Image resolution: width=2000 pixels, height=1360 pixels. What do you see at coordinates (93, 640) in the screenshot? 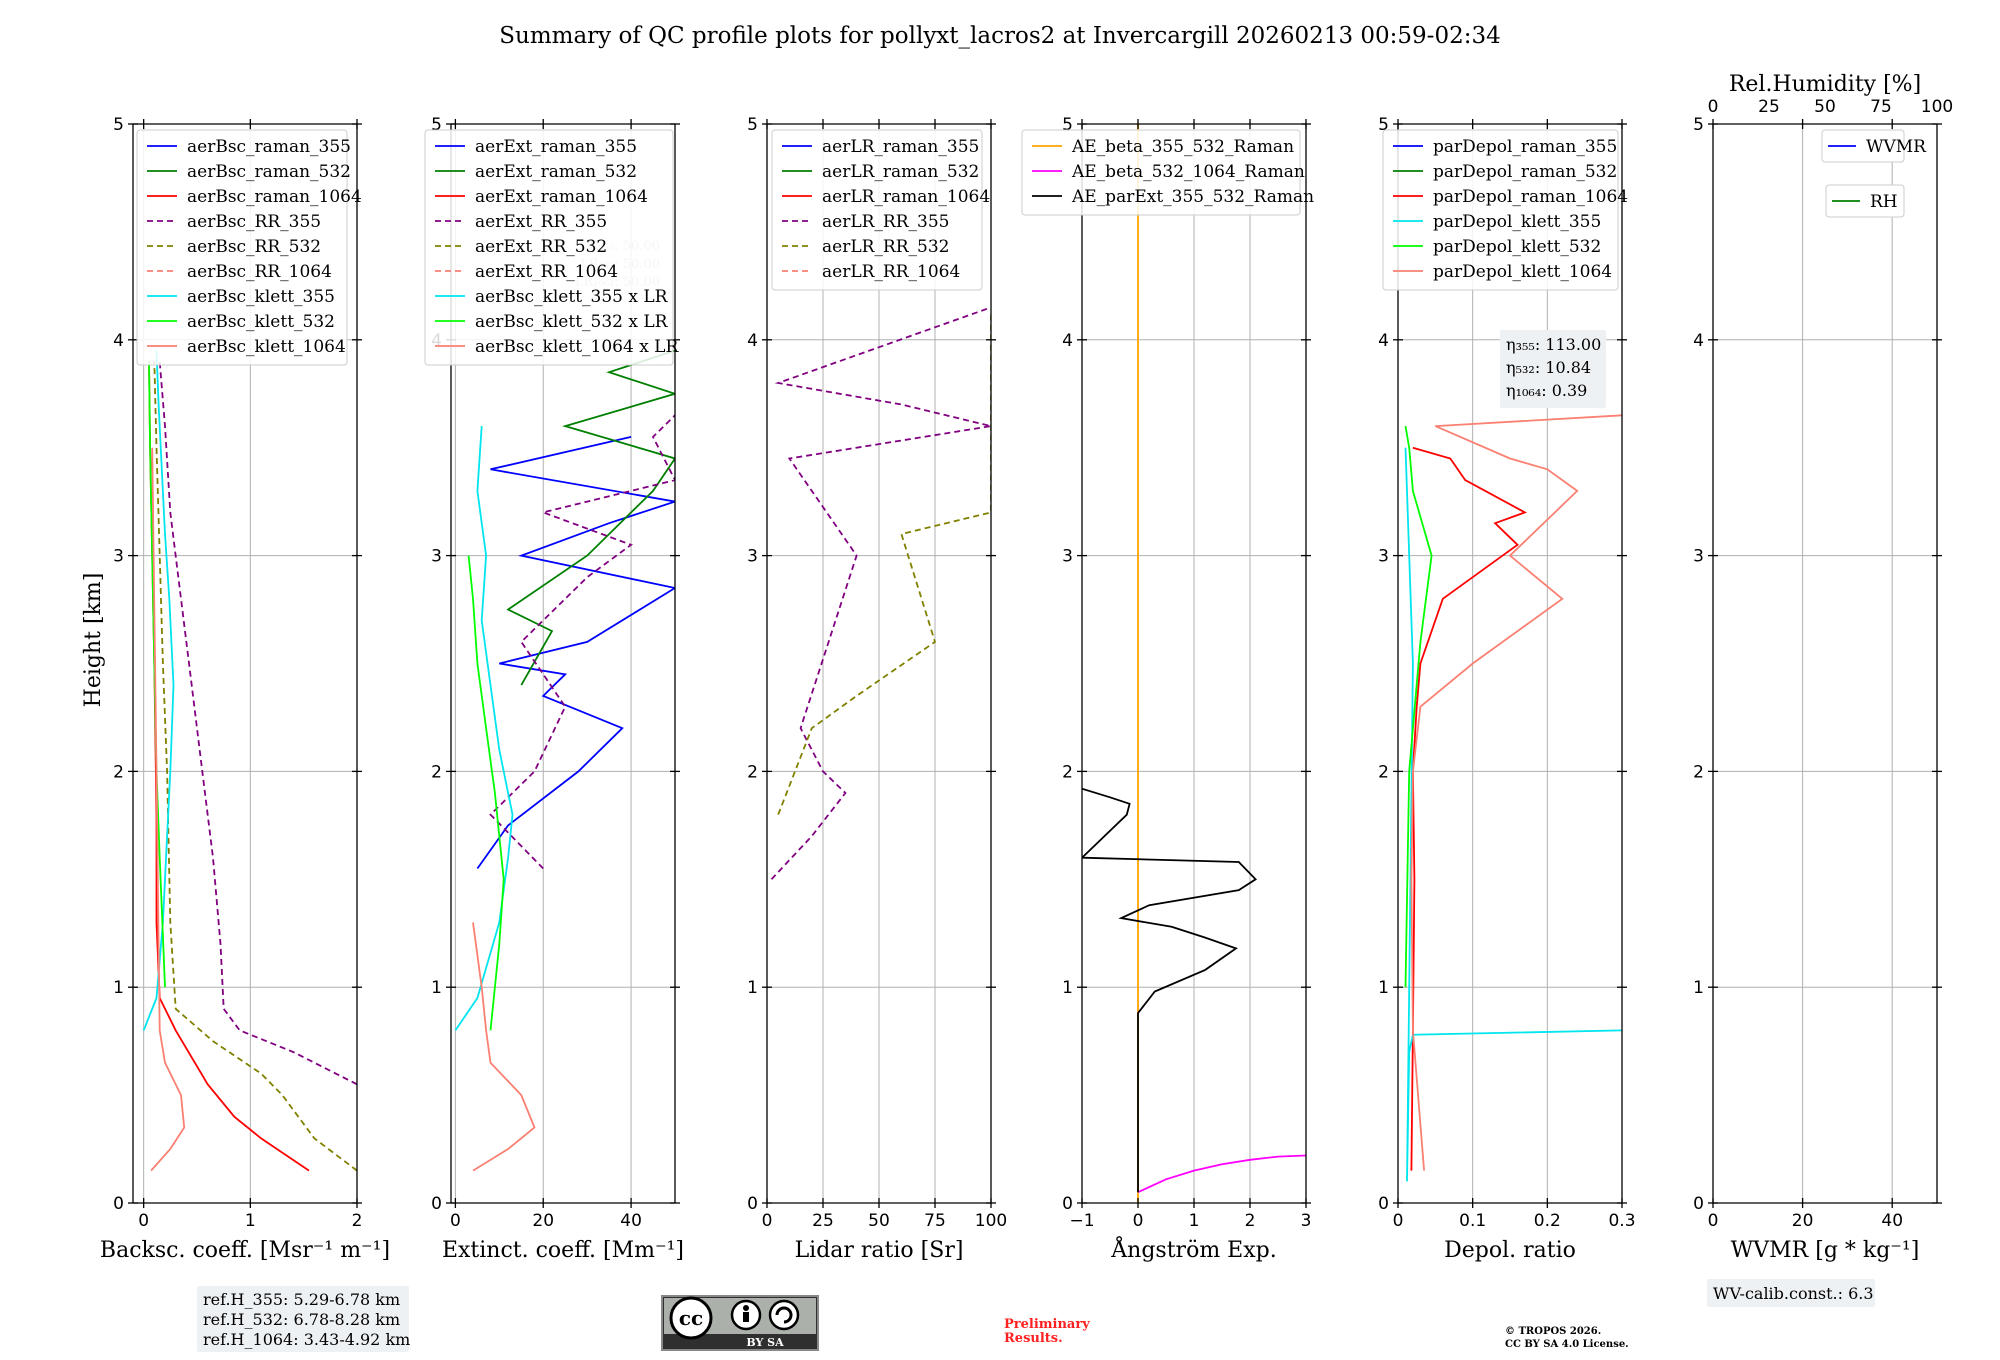
I see `y-axis-label: Height [km]` at bounding box center [93, 640].